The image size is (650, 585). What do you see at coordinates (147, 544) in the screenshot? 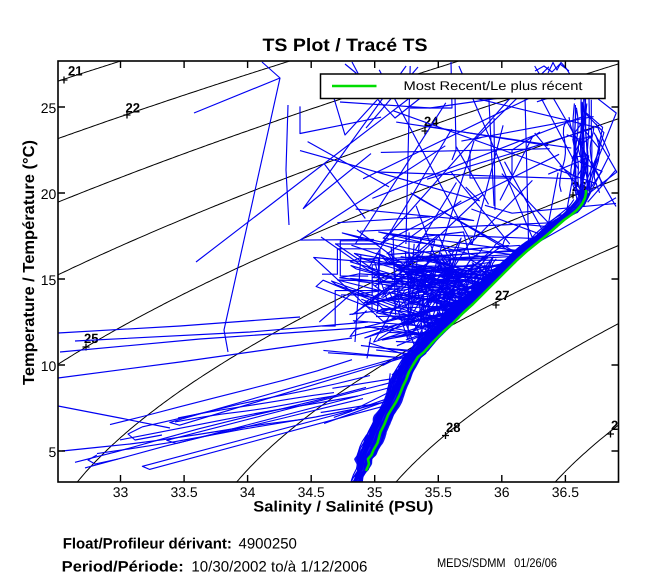
I see `svg-text: Float/Profileur dérivant:` at bounding box center [147, 544].